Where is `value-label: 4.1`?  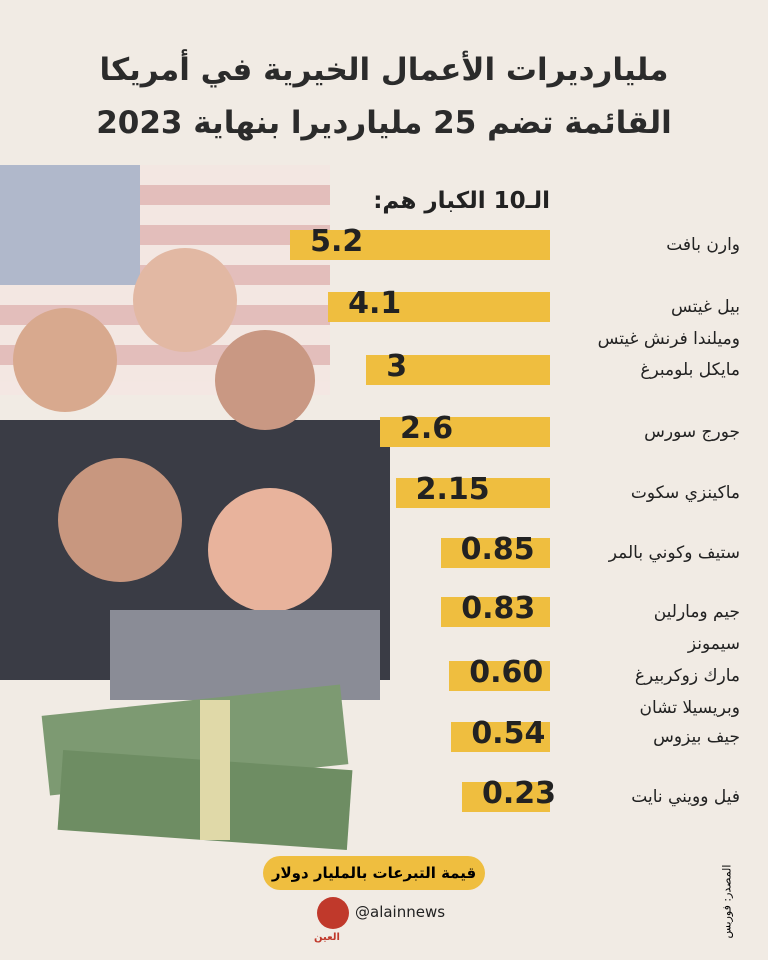 value-label: 4.1 is located at coordinates (375, 303).